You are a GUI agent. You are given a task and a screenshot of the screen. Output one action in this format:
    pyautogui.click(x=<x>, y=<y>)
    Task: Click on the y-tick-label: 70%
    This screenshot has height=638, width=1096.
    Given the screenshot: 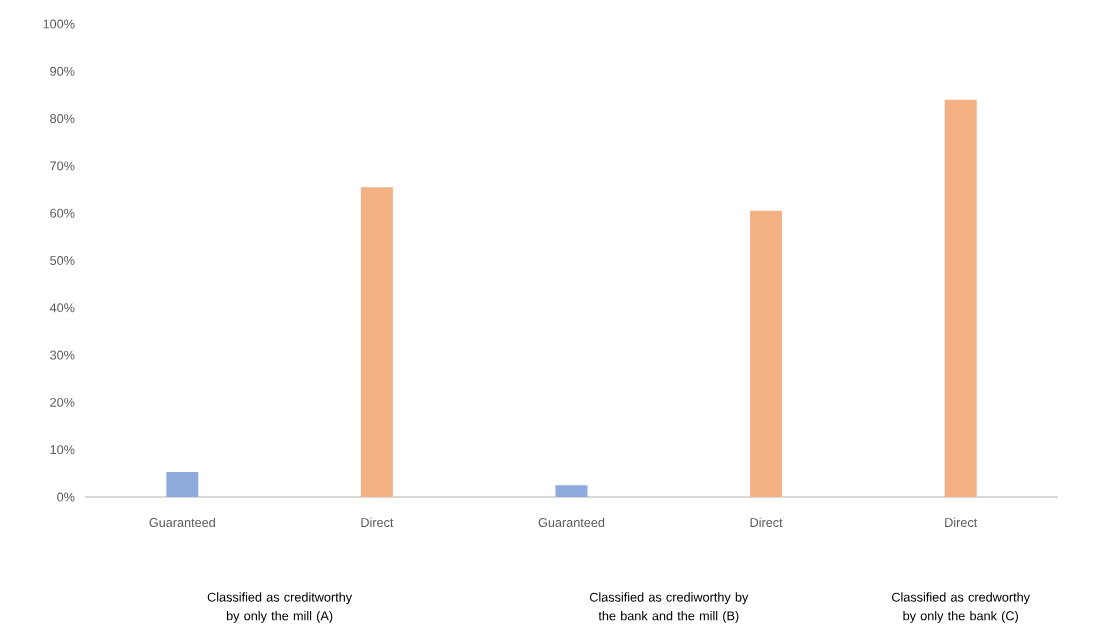 What is the action you would take?
    pyautogui.click(x=62, y=166)
    